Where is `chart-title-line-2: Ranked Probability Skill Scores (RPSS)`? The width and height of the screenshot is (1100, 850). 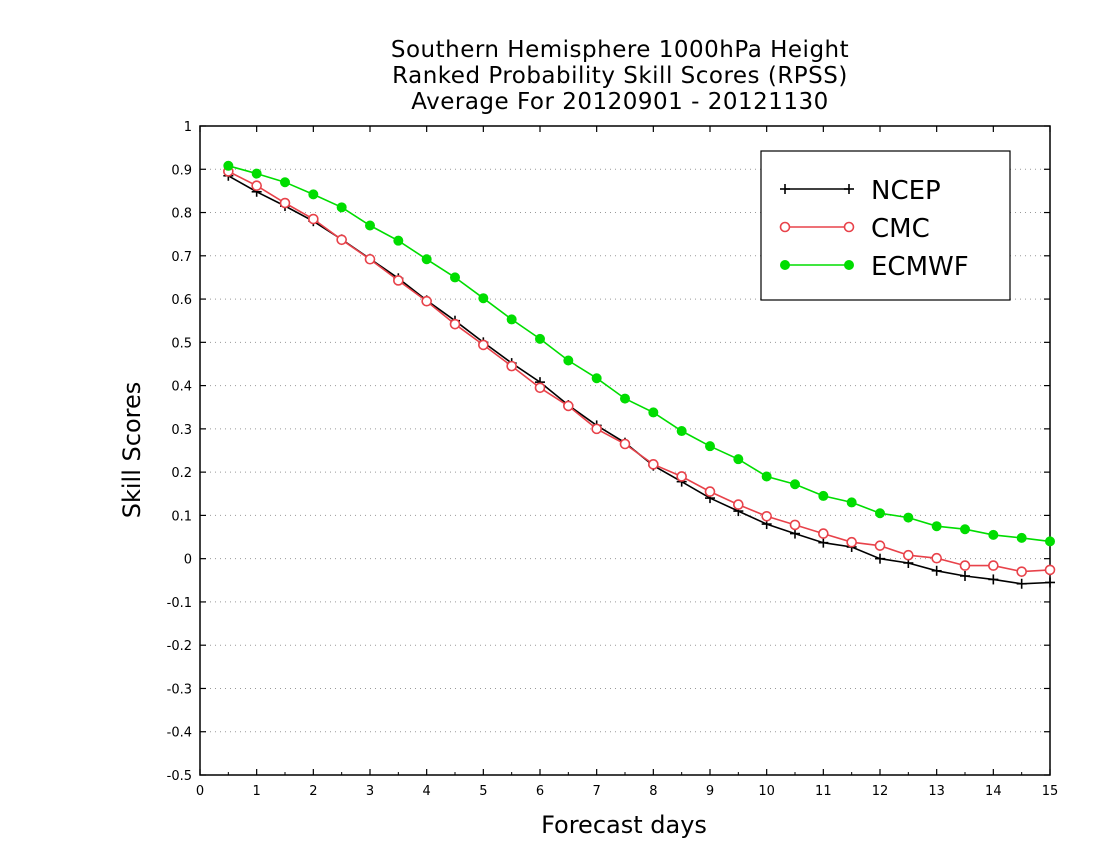 chart-title-line-2: Ranked Probability Skill Scores (RPSS) is located at coordinates (620, 76).